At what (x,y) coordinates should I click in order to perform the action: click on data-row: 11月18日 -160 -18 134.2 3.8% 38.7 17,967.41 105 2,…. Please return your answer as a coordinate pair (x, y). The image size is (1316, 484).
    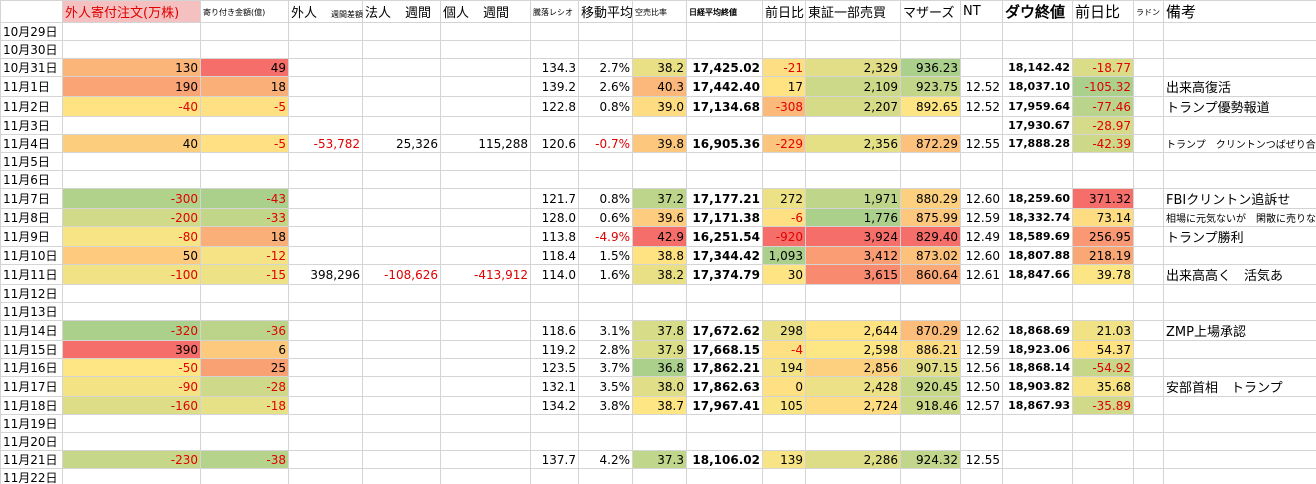
    Looking at the image, I should click on (658, 405).